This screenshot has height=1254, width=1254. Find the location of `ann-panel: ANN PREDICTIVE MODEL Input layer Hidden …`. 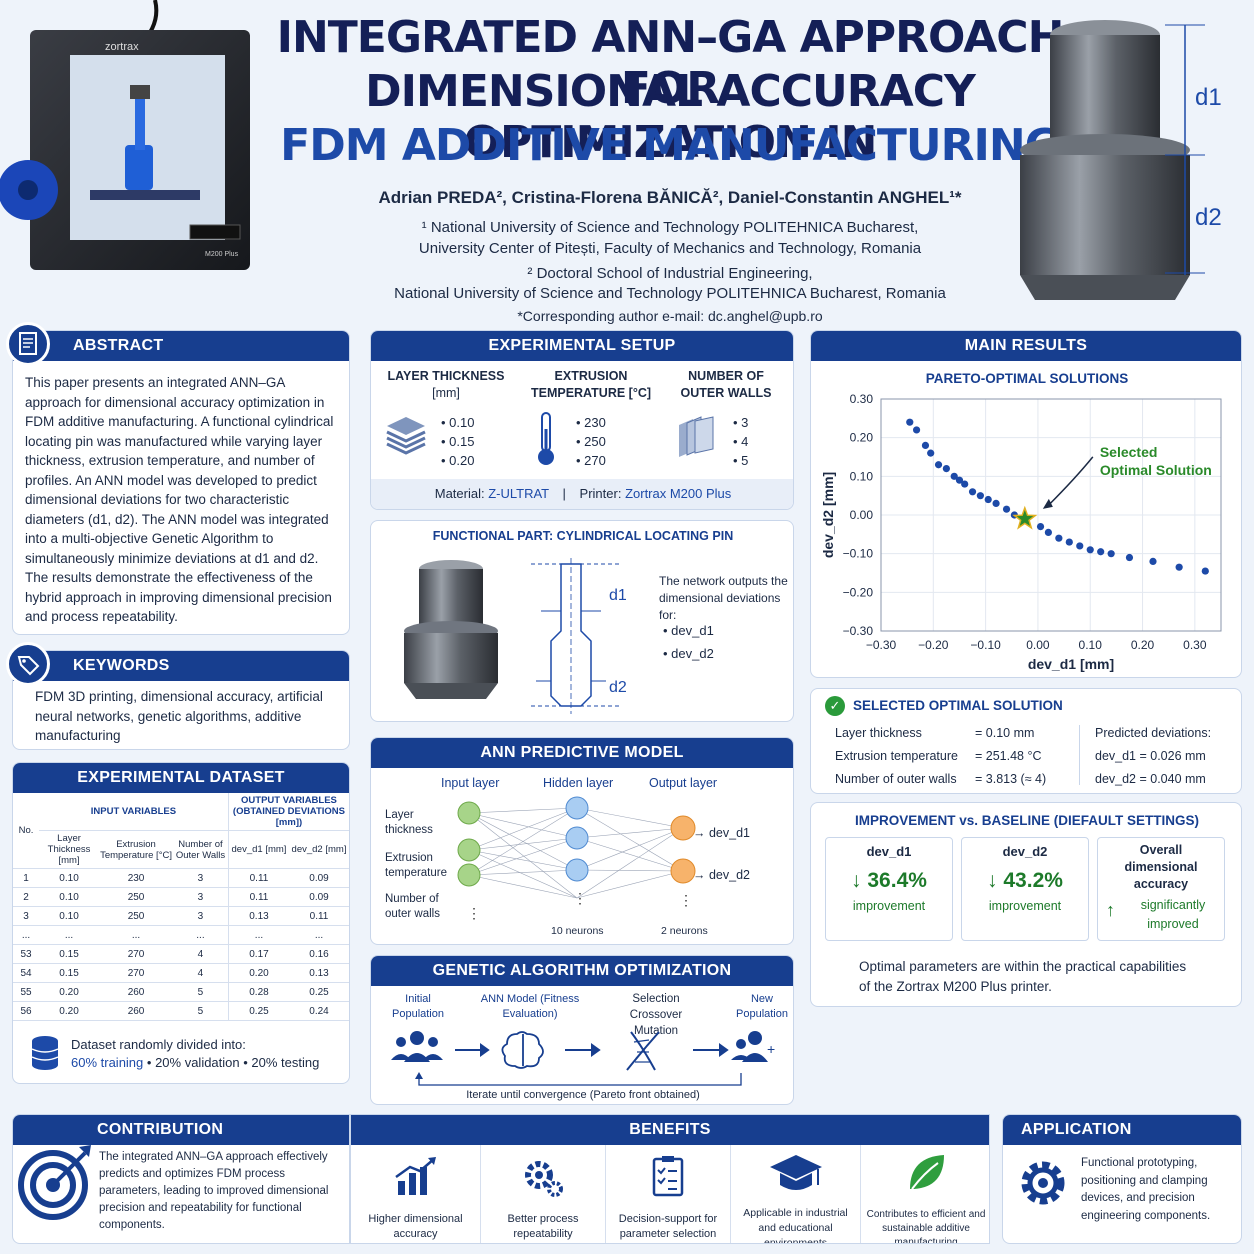

ann-panel: ANN PREDICTIVE MODEL Input layer Hidden … is located at coordinates (582, 841).